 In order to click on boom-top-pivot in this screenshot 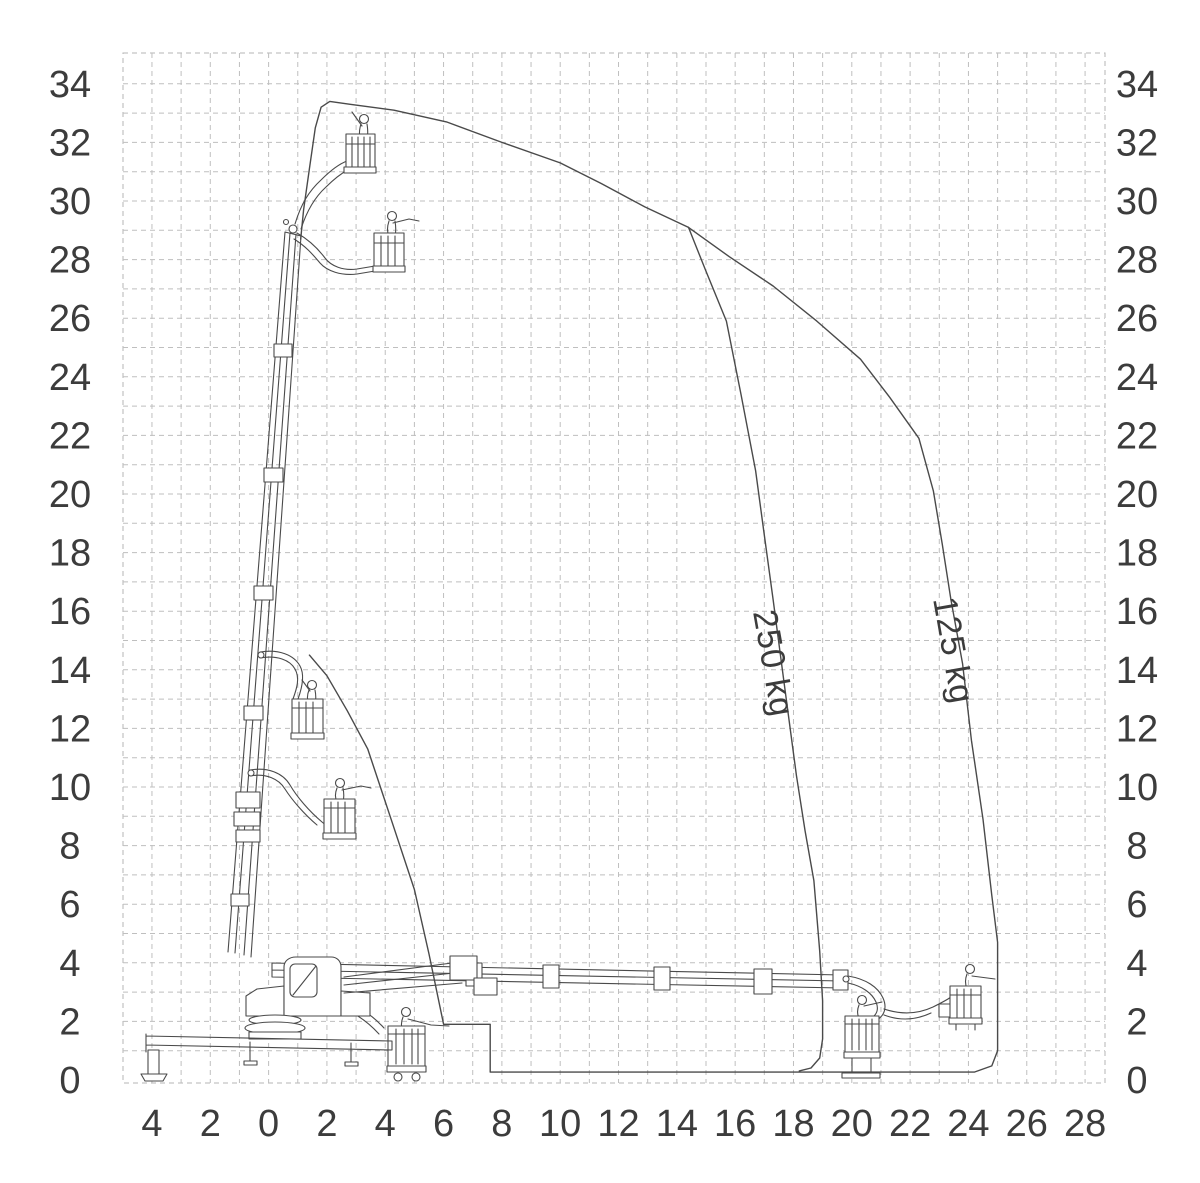, I will do `click(293, 229)`.